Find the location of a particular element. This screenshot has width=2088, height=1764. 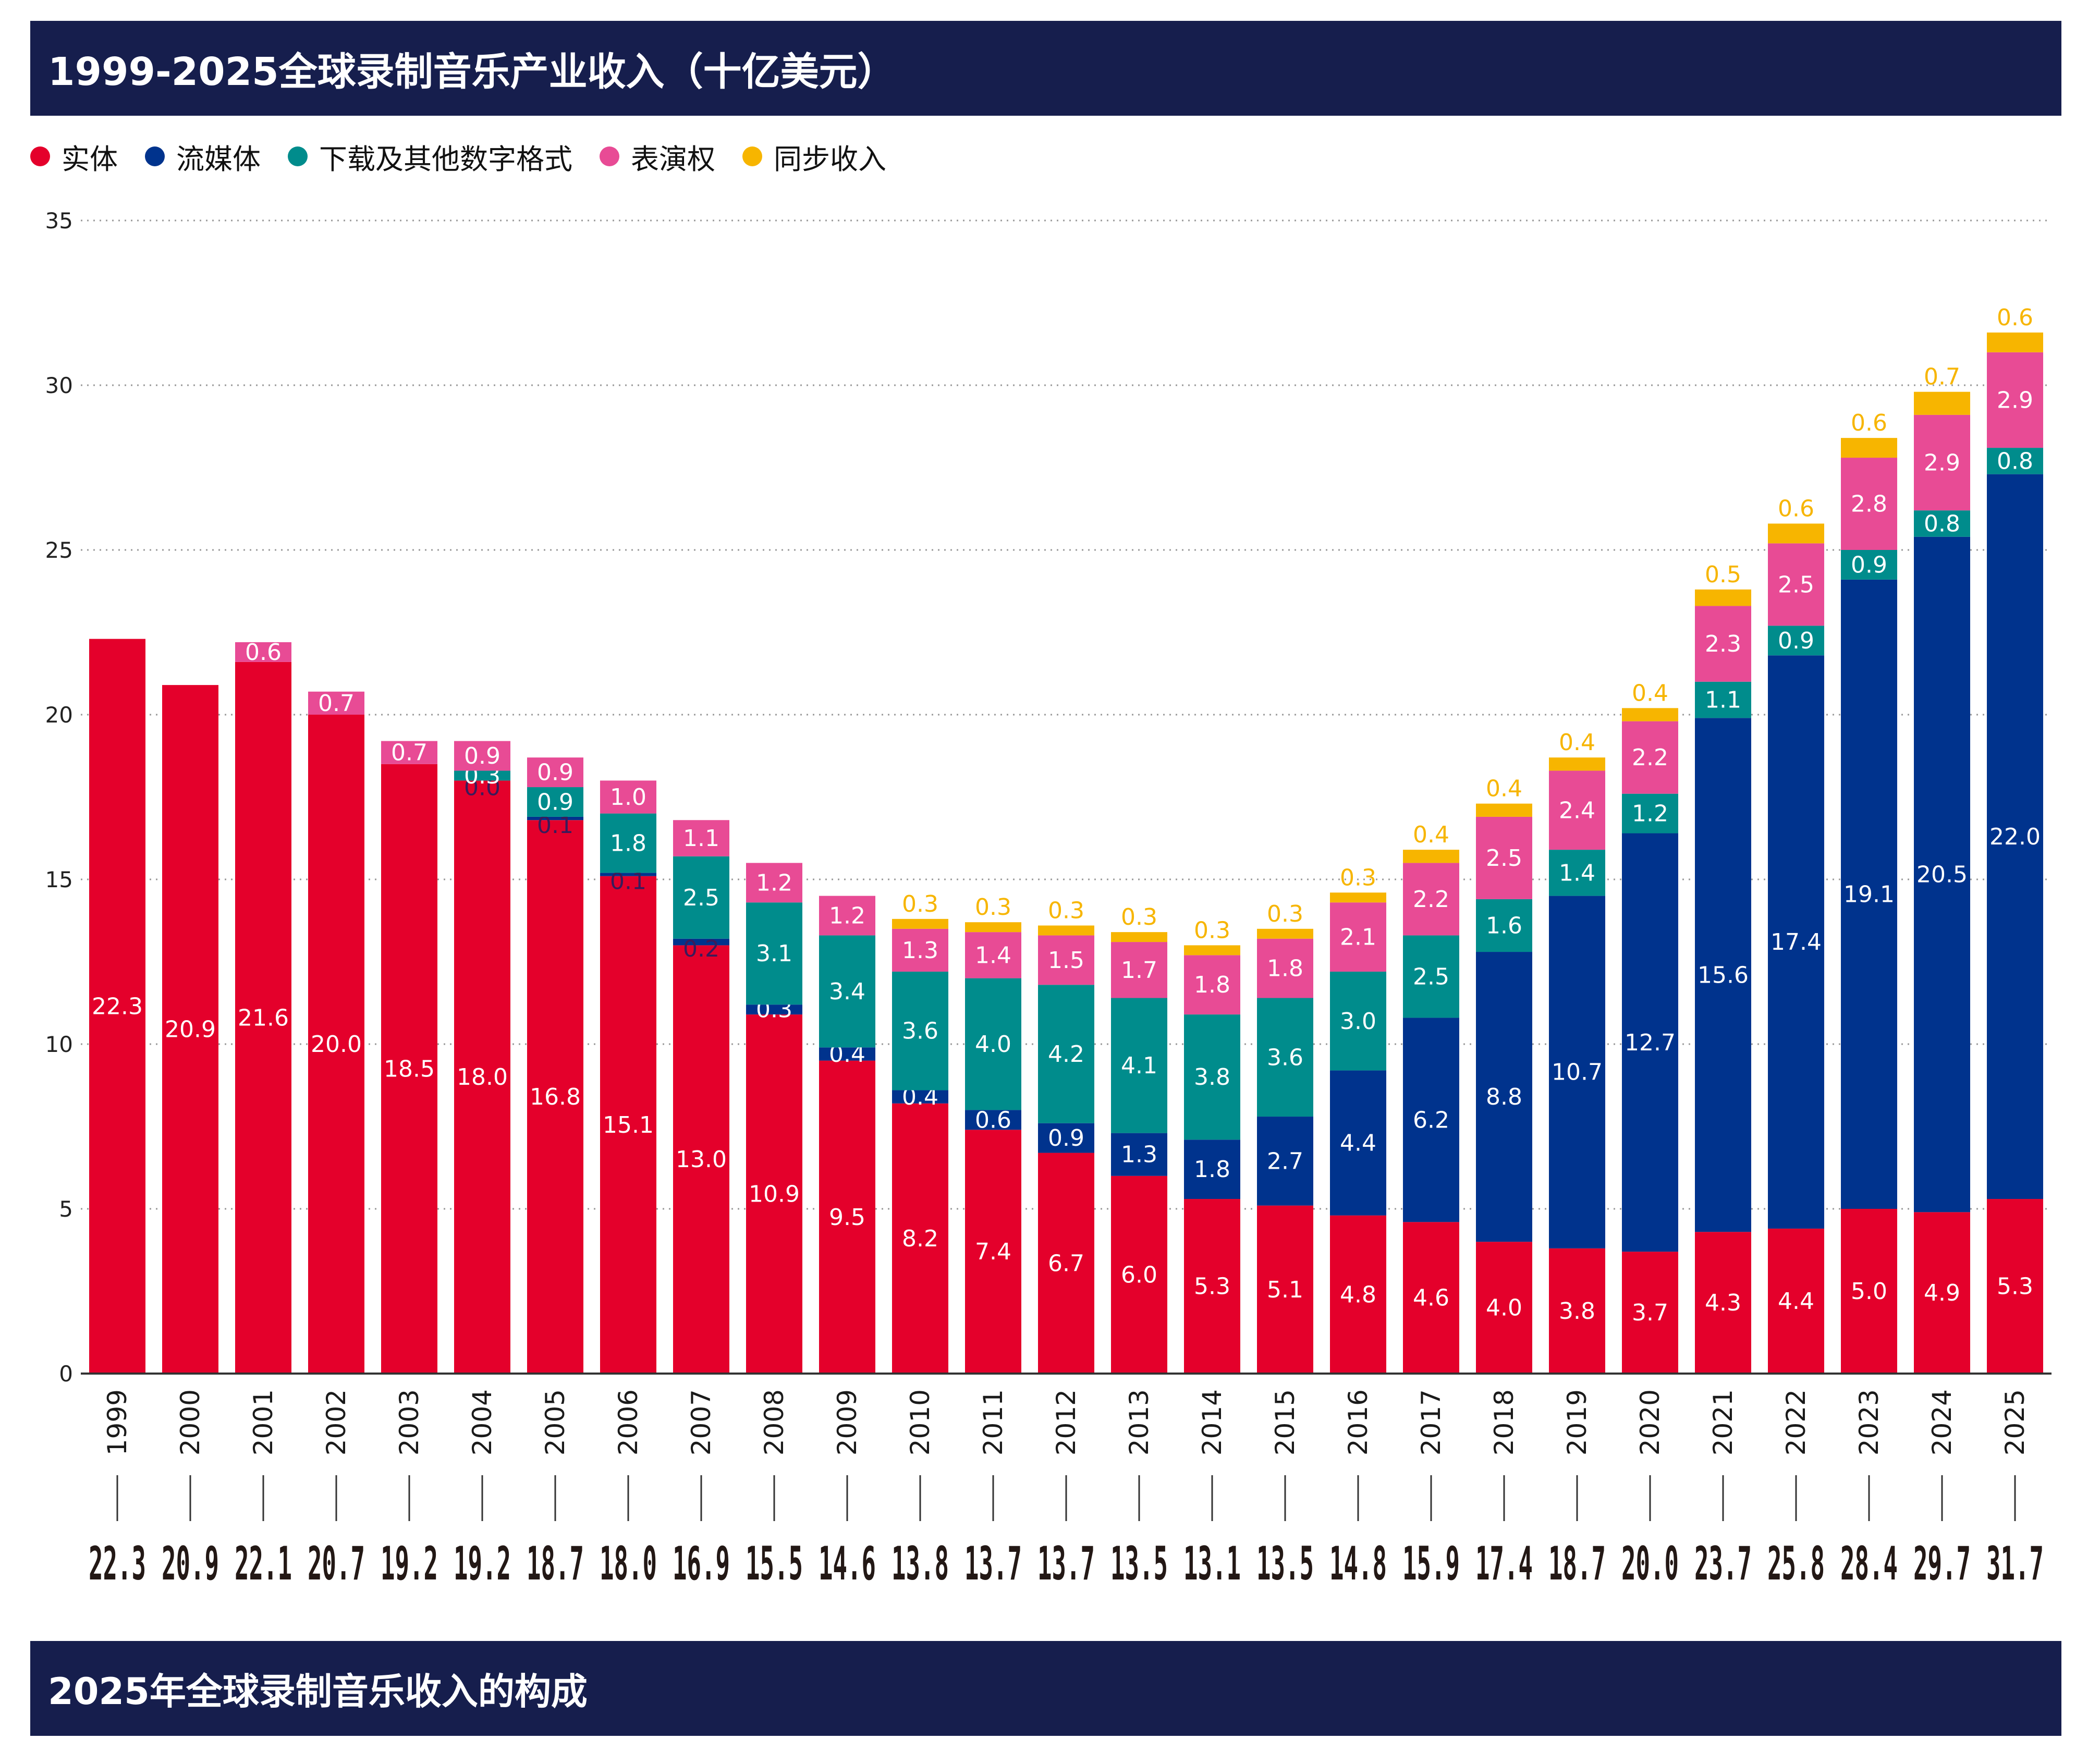

x-tick-label: 2011 is located at coordinates (993, 1422).